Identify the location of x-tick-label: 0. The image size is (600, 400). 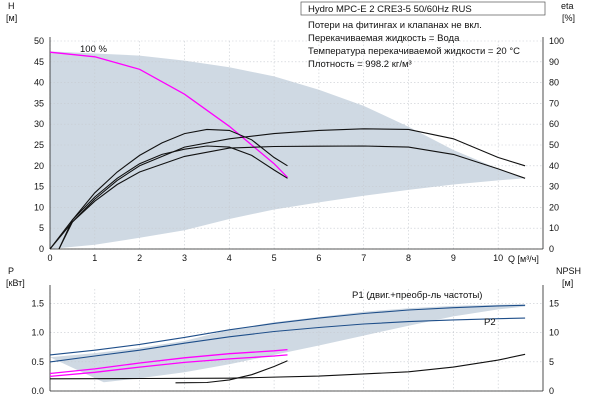
(49, 258).